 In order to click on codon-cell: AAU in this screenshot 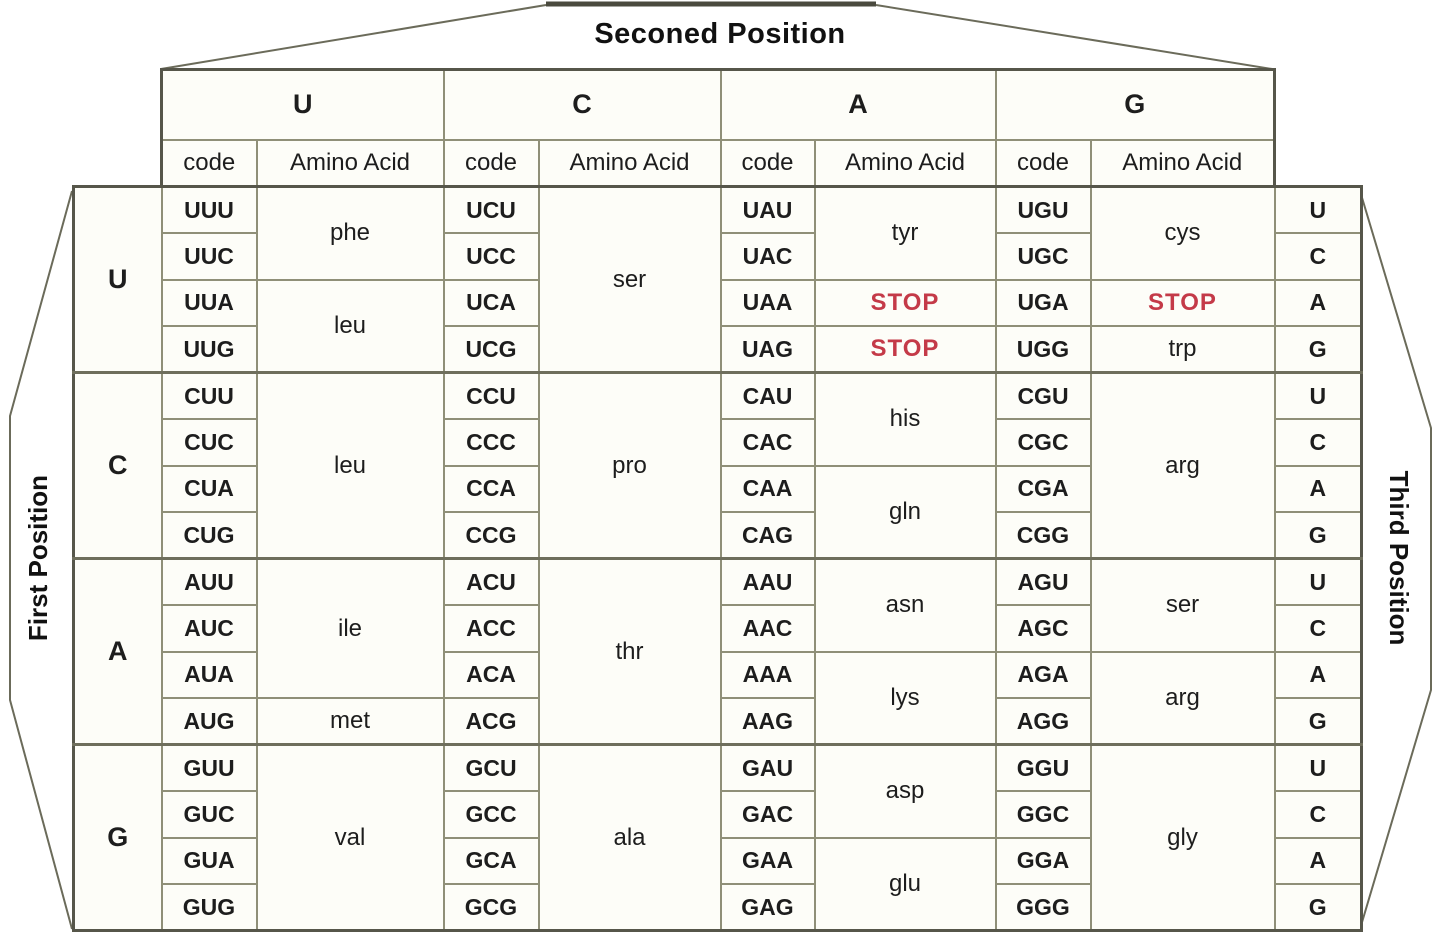, I will do `click(767, 581)`.